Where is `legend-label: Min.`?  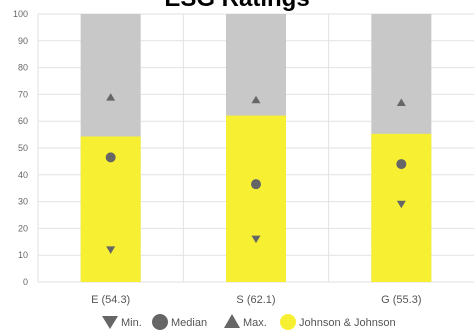 legend-label: Min. is located at coordinates (131, 323).